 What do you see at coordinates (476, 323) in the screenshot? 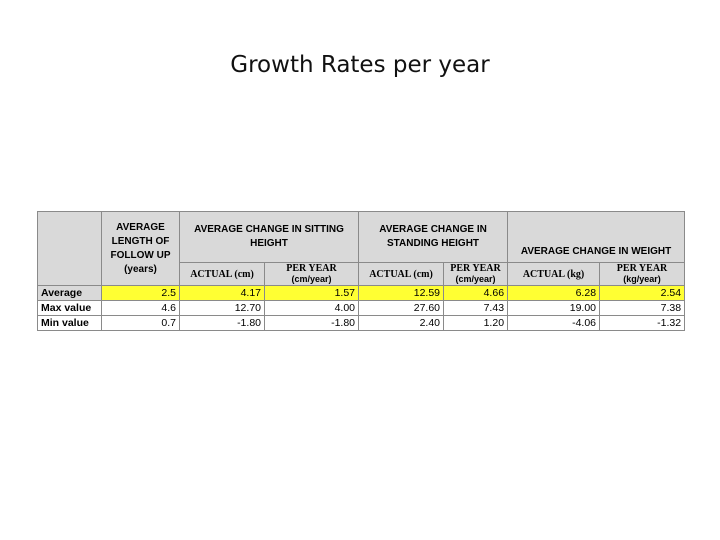
I see `table-cell: 1.20` at bounding box center [476, 323].